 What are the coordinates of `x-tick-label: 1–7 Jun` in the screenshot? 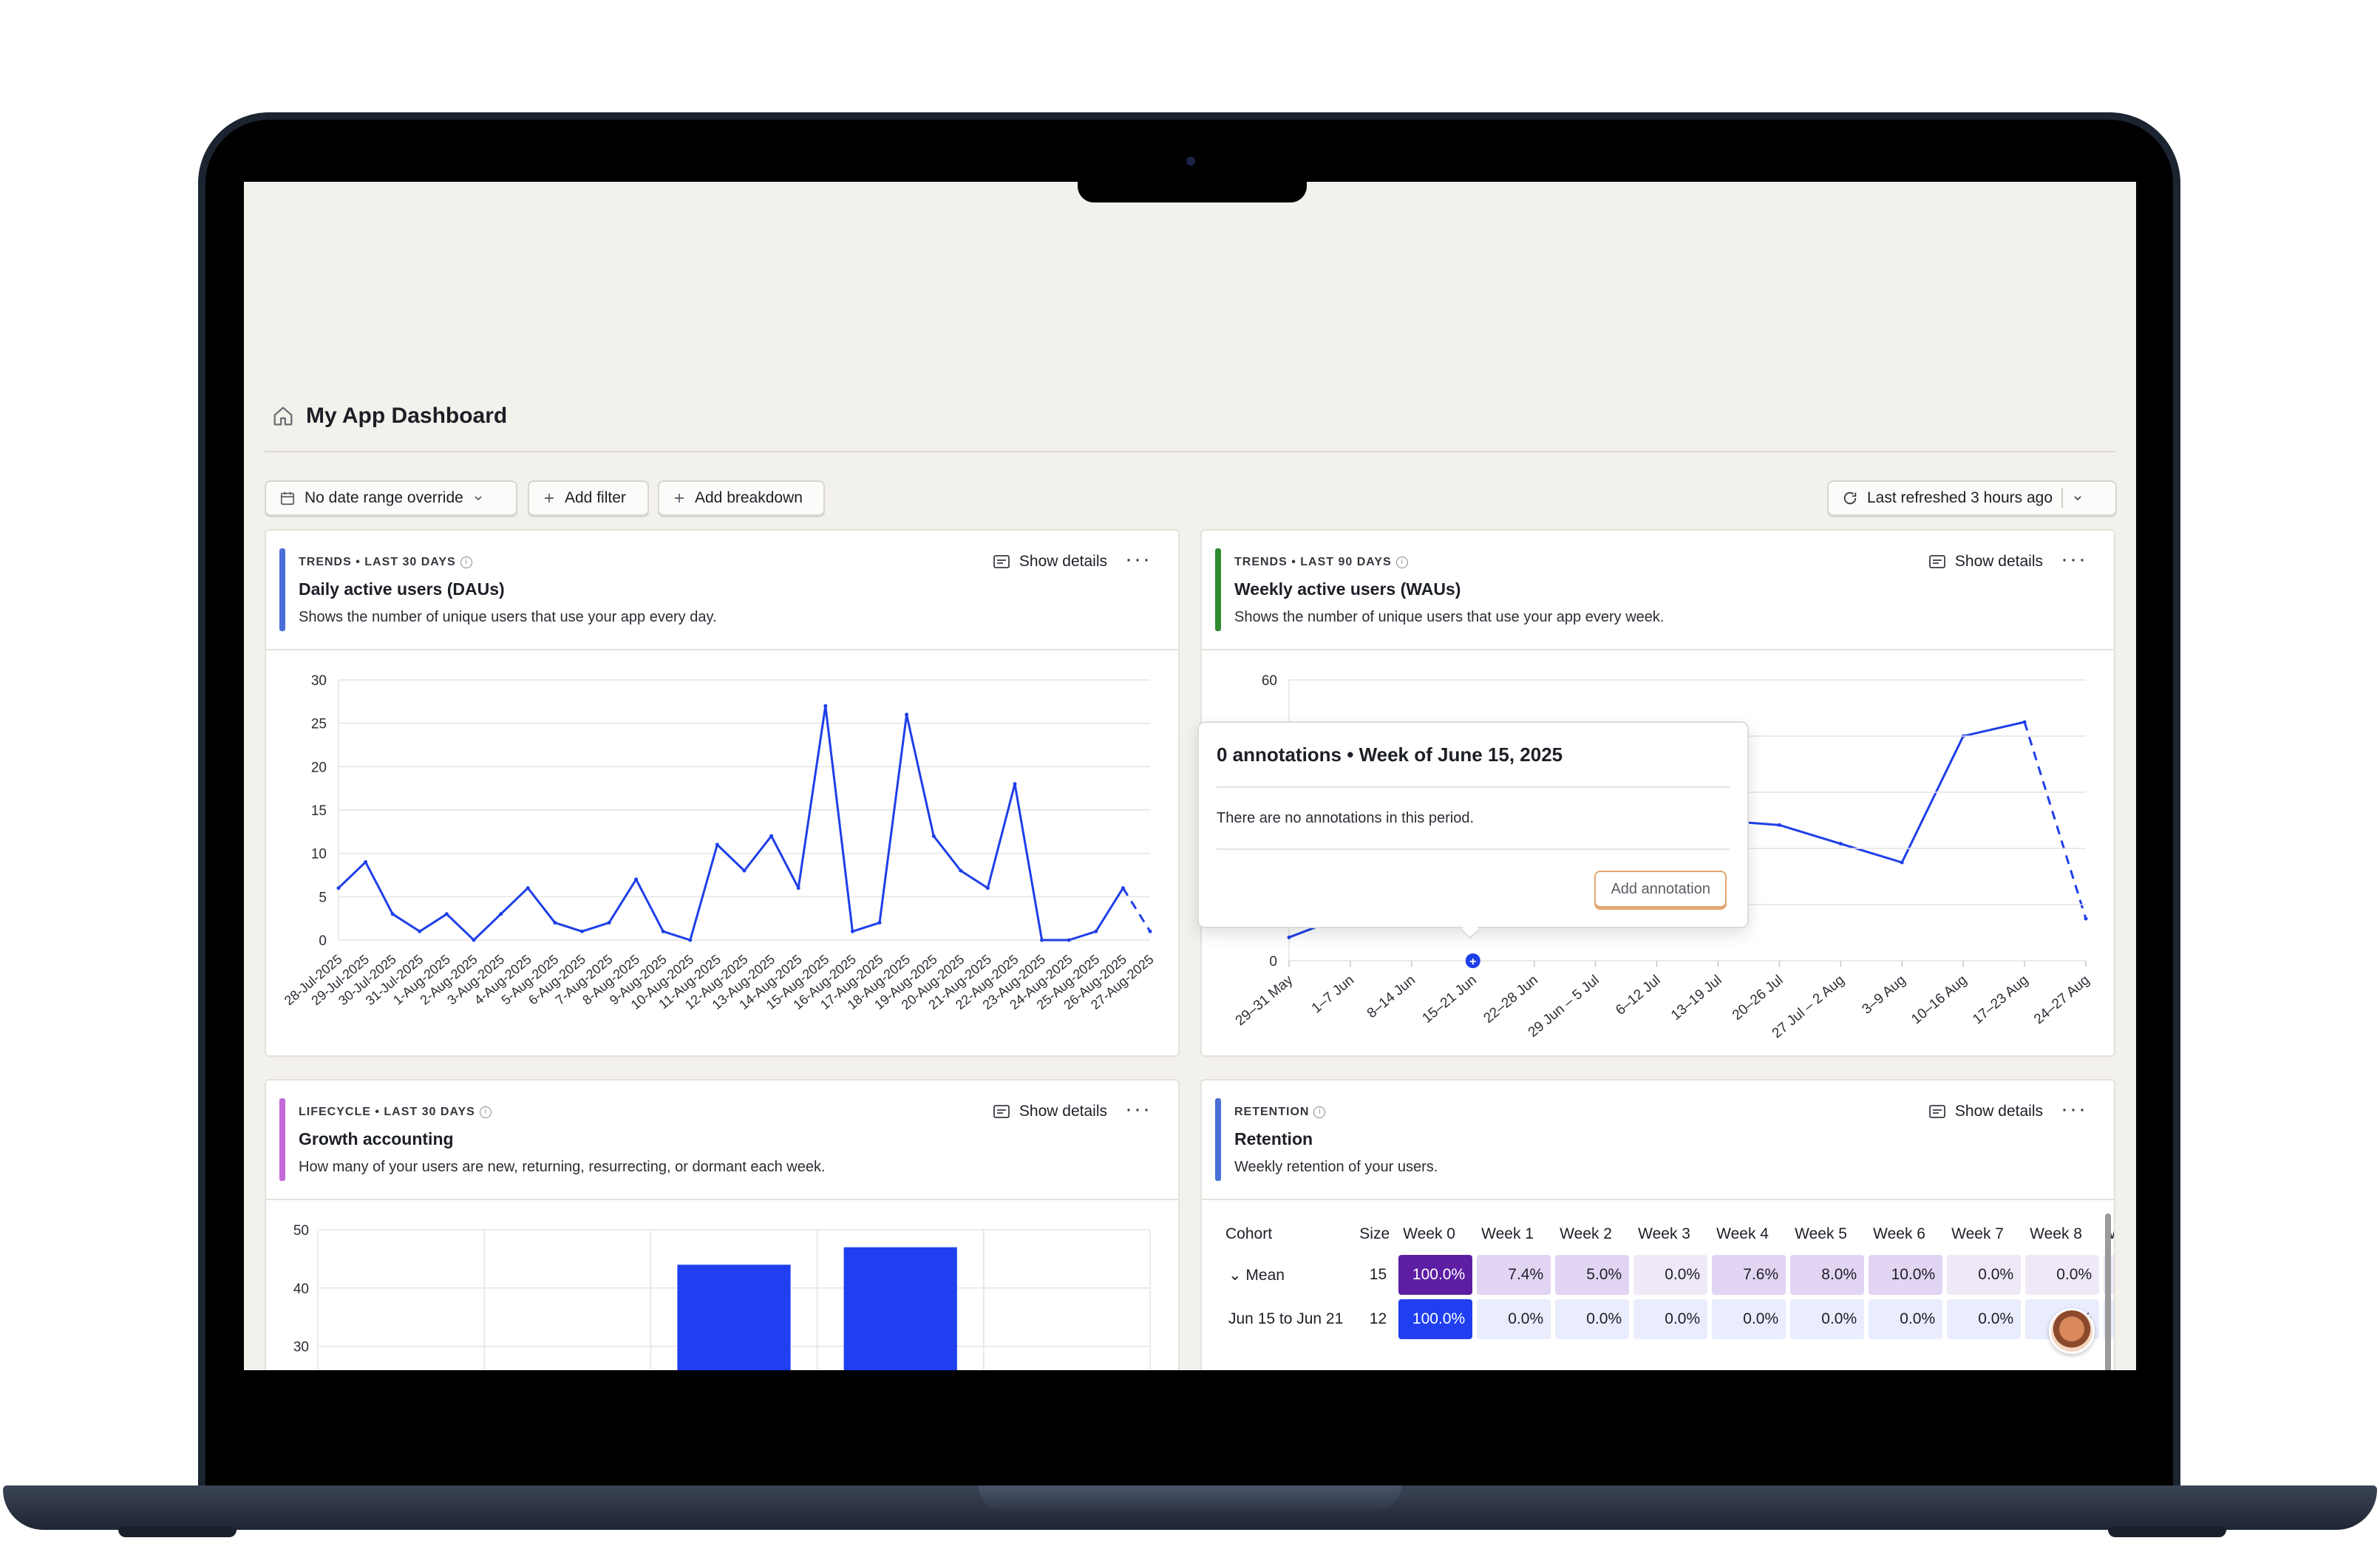 It's located at (1333, 995).